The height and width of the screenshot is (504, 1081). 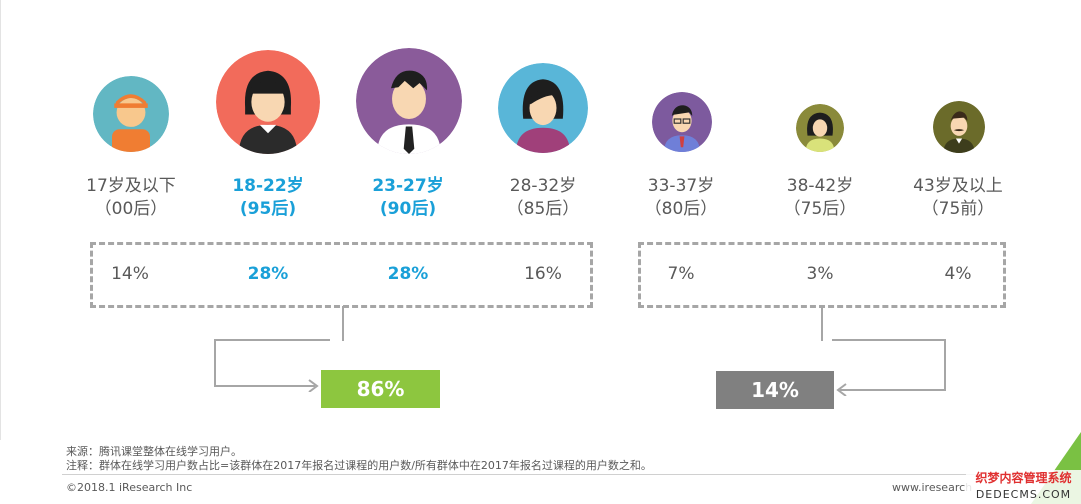 I want to click on left-connector-arrow, so click(x=272, y=365).